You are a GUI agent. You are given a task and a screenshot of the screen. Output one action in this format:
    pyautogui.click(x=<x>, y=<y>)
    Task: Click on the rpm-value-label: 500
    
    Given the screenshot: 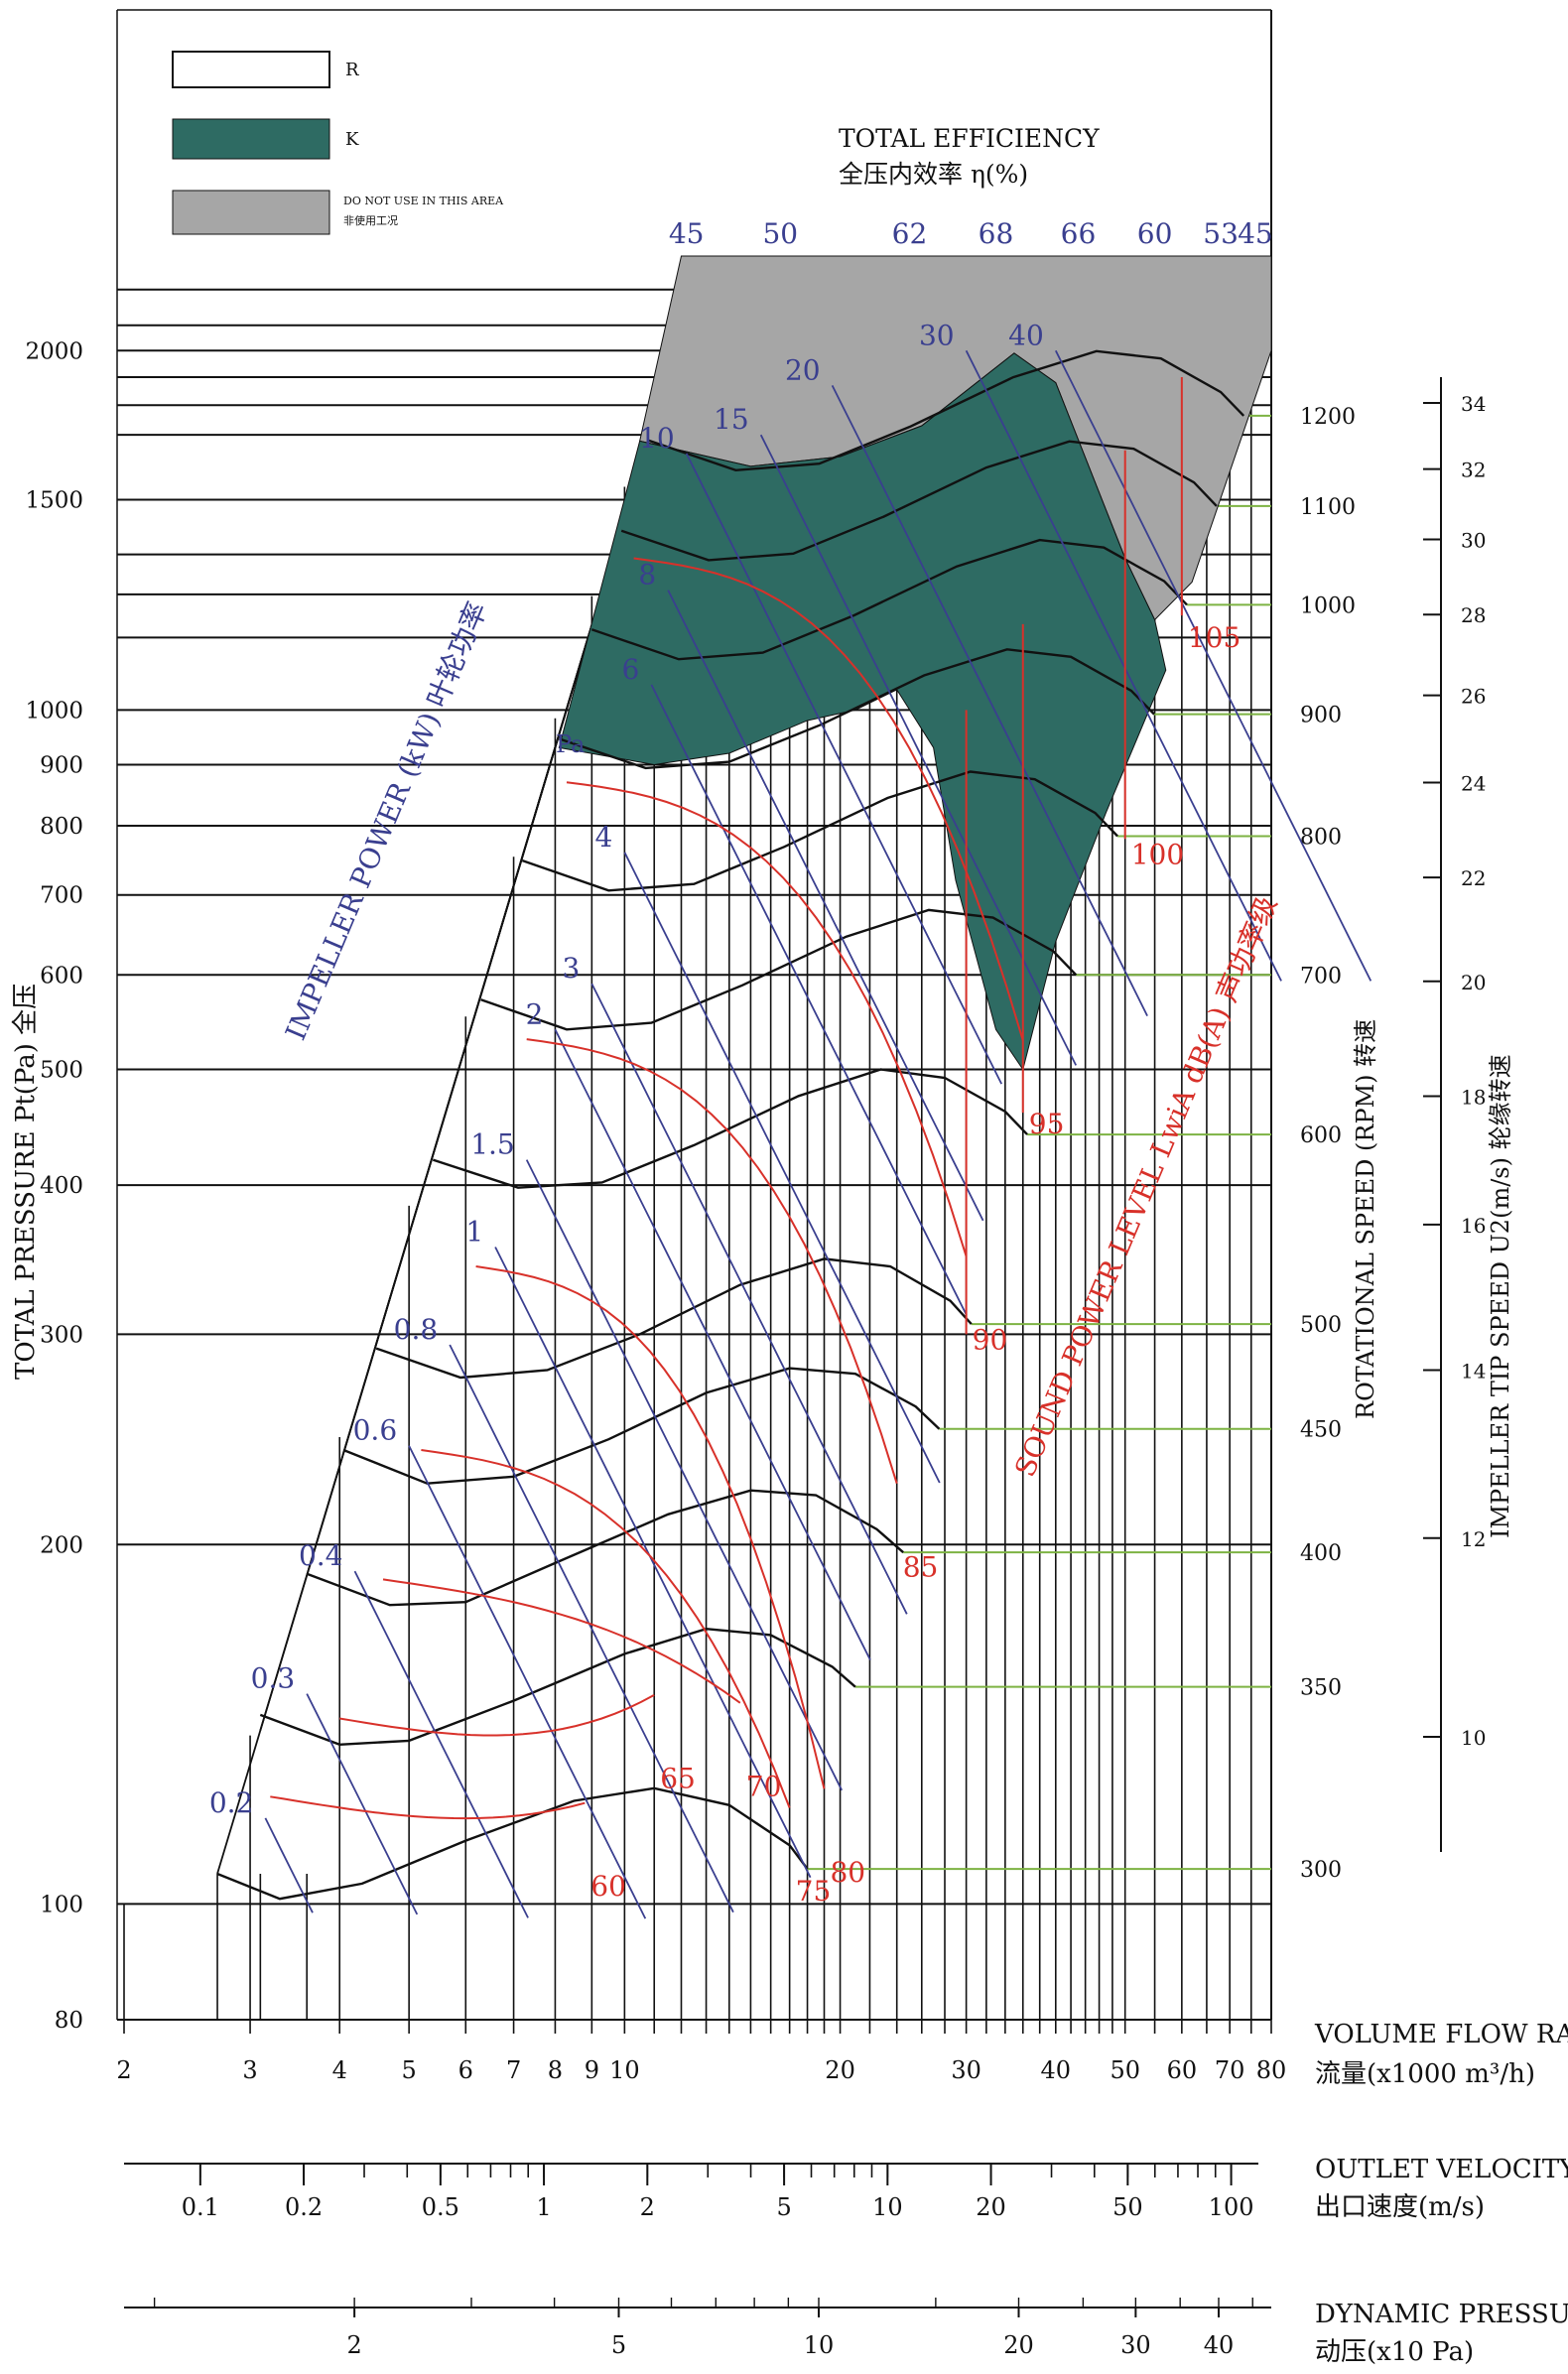 What is the action you would take?
    pyautogui.click(x=1321, y=1325)
    